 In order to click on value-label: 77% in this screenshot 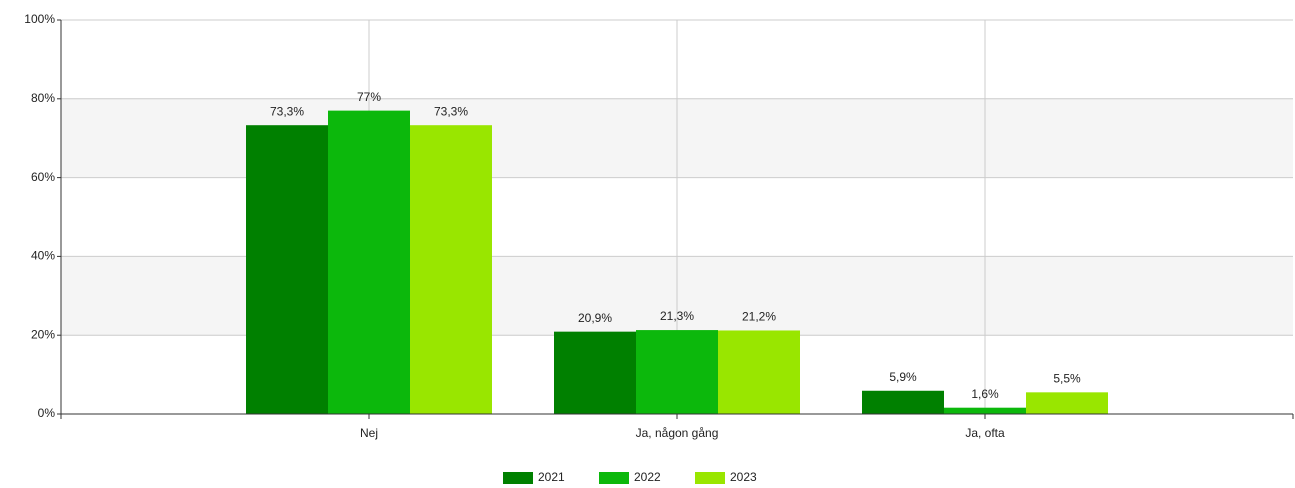, I will do `click(369, 97)`.